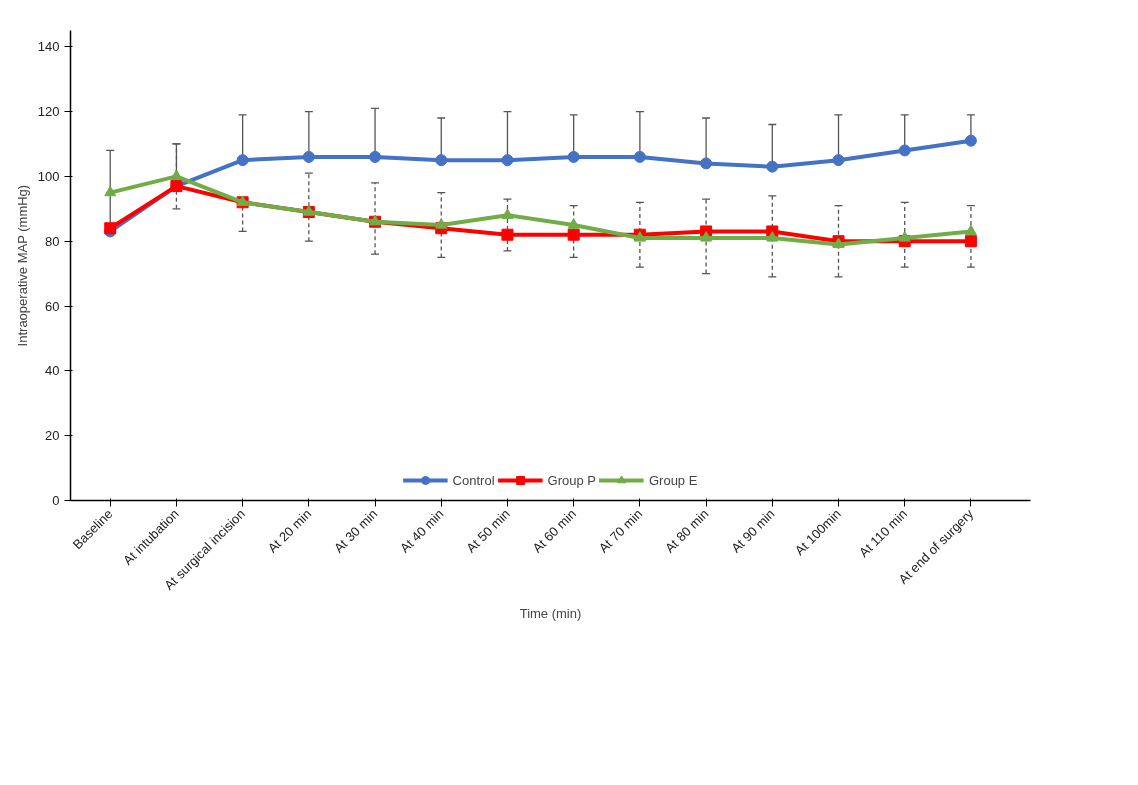 Image resolution: width=1138 pixels, height=785 pixels. I want to click on x-axis-title: Time (min), so click(550, 614).